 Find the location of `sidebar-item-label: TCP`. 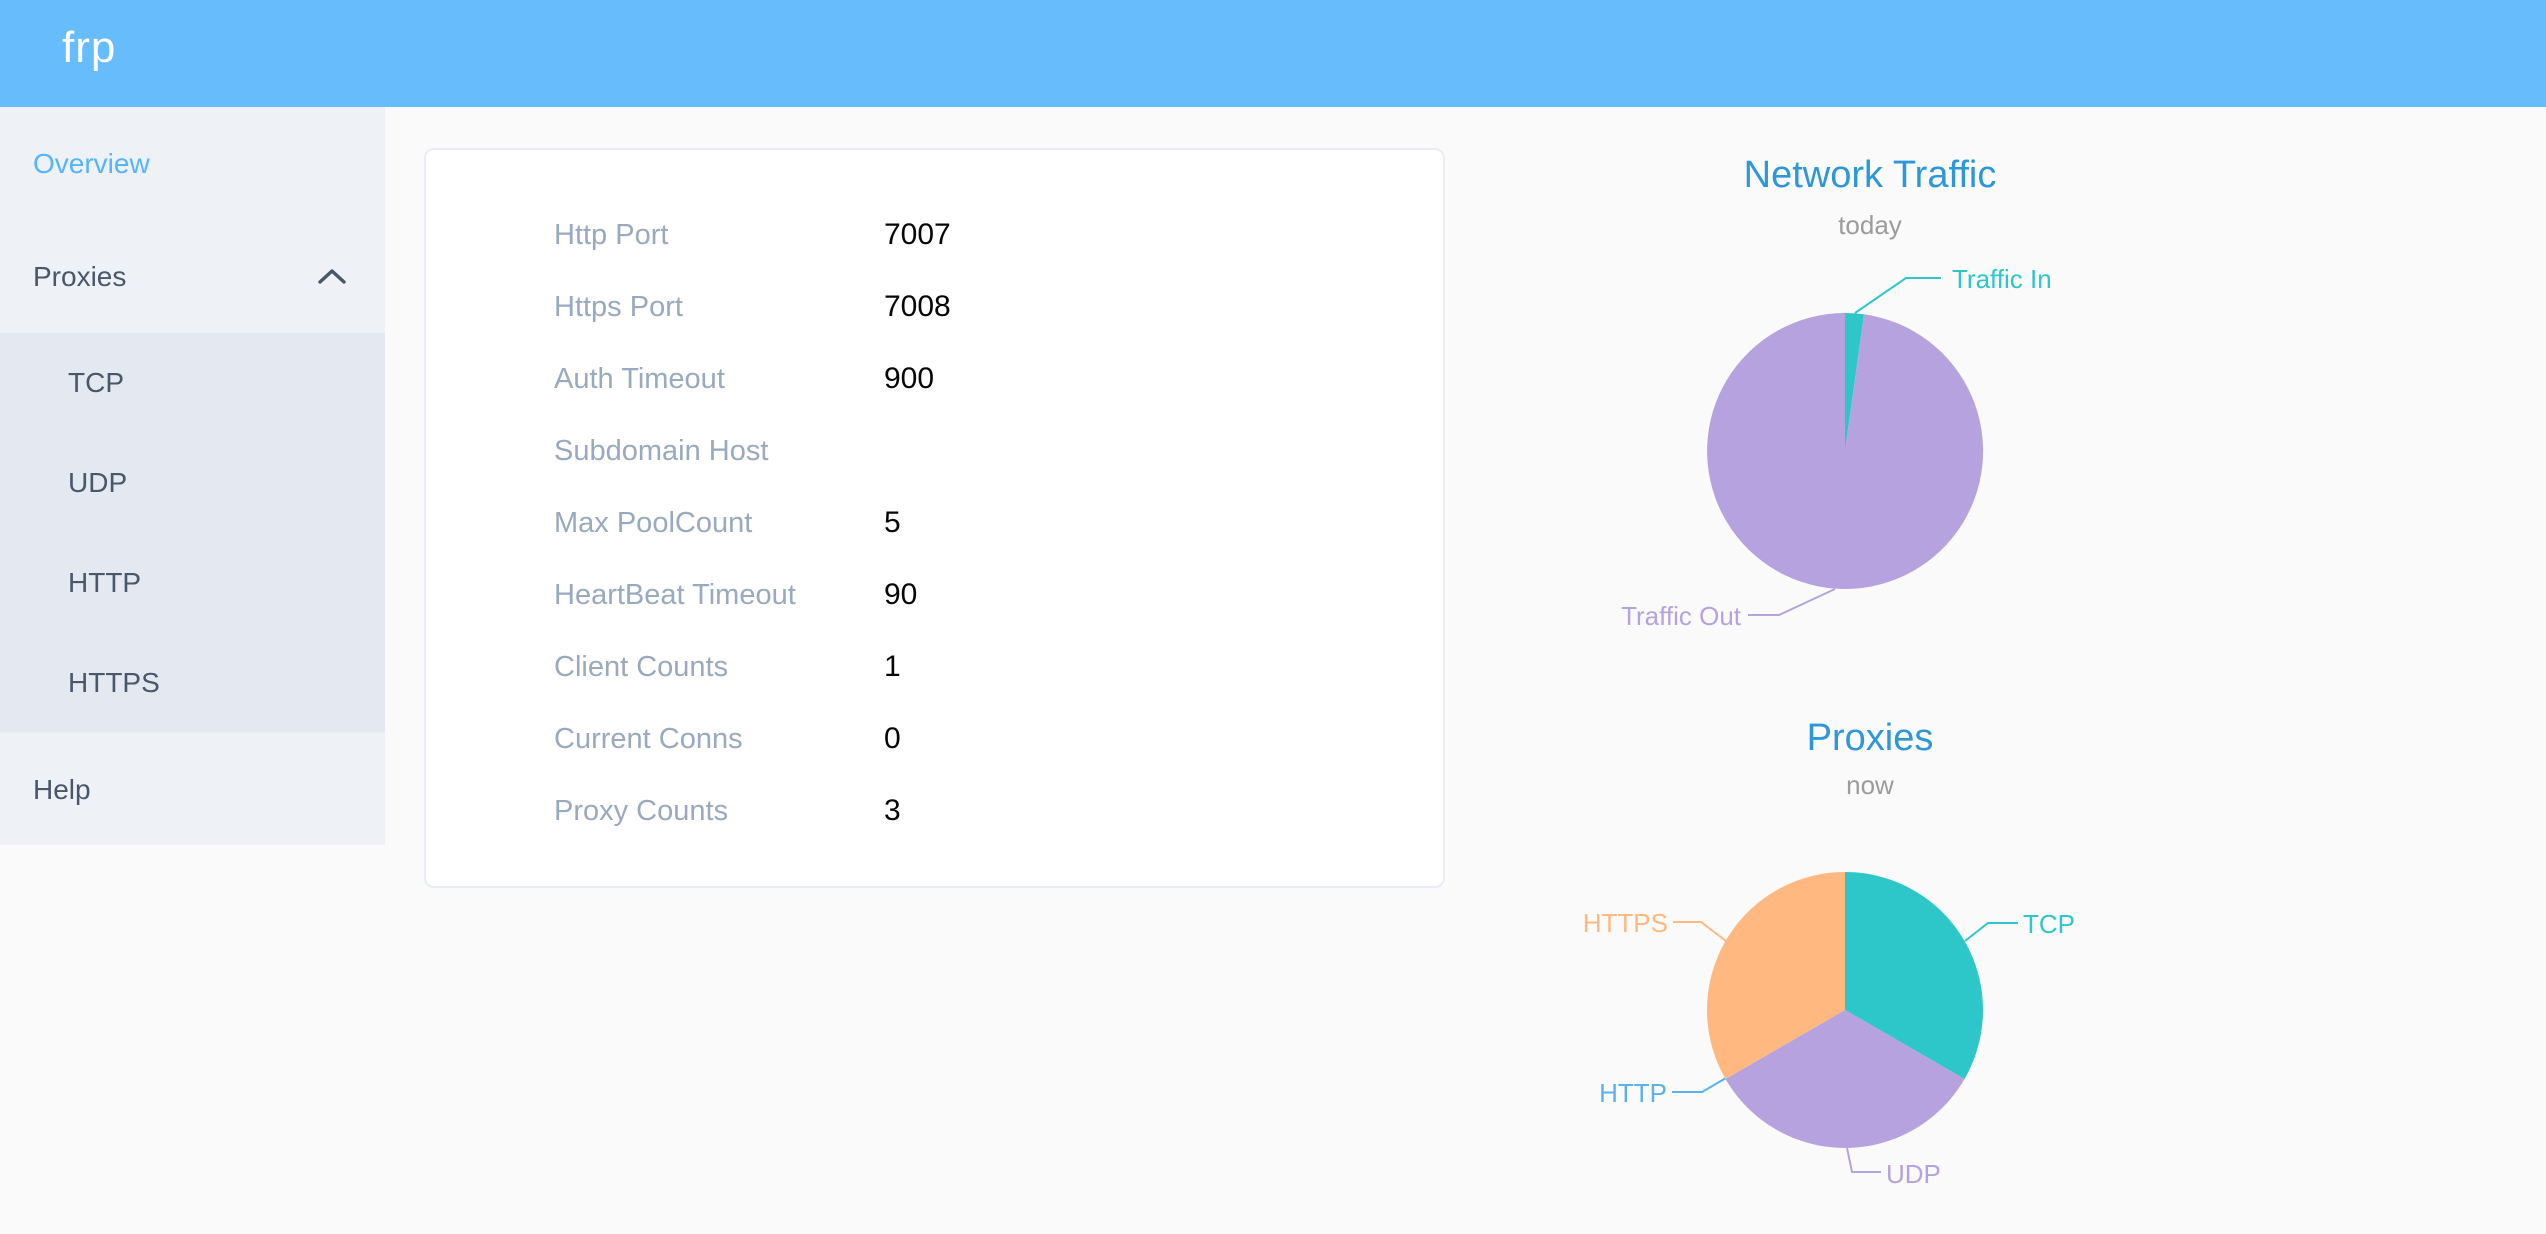

sidebar-item-label: TCP is located at coordinates (96, 382).